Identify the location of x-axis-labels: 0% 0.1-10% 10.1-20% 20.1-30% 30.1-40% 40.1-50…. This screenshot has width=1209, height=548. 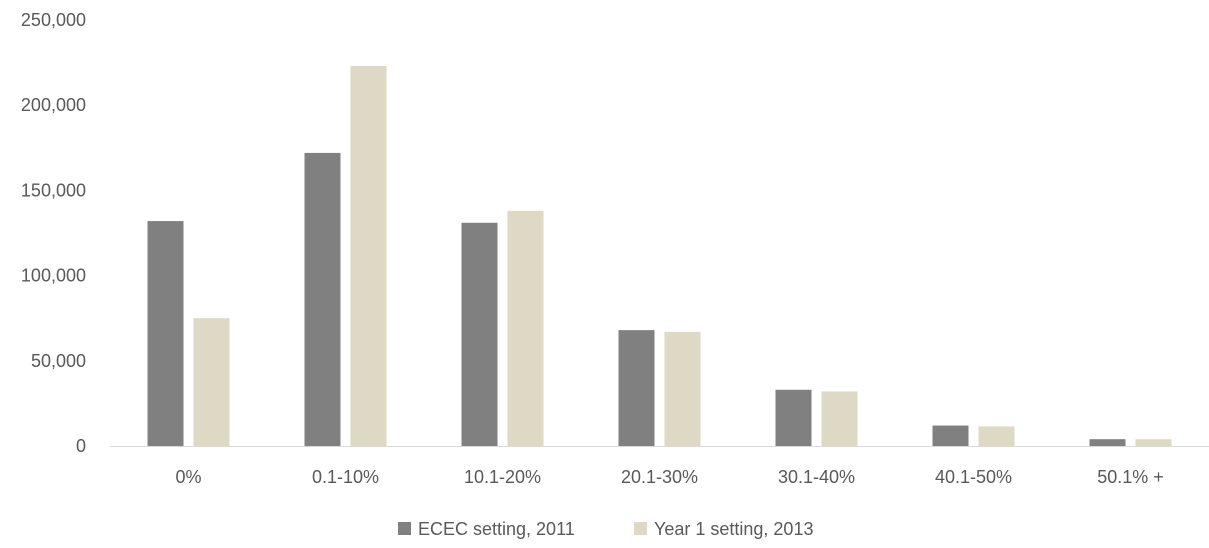
(669, 477).